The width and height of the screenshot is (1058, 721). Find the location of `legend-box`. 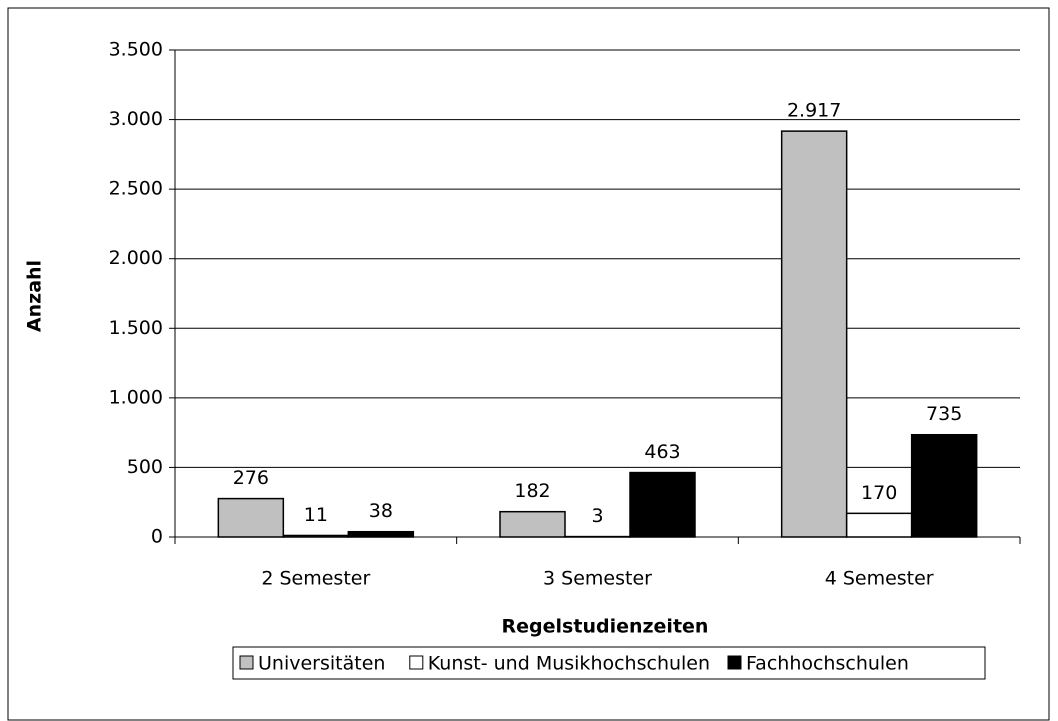

legend-box is located at coordinates (609, 663).